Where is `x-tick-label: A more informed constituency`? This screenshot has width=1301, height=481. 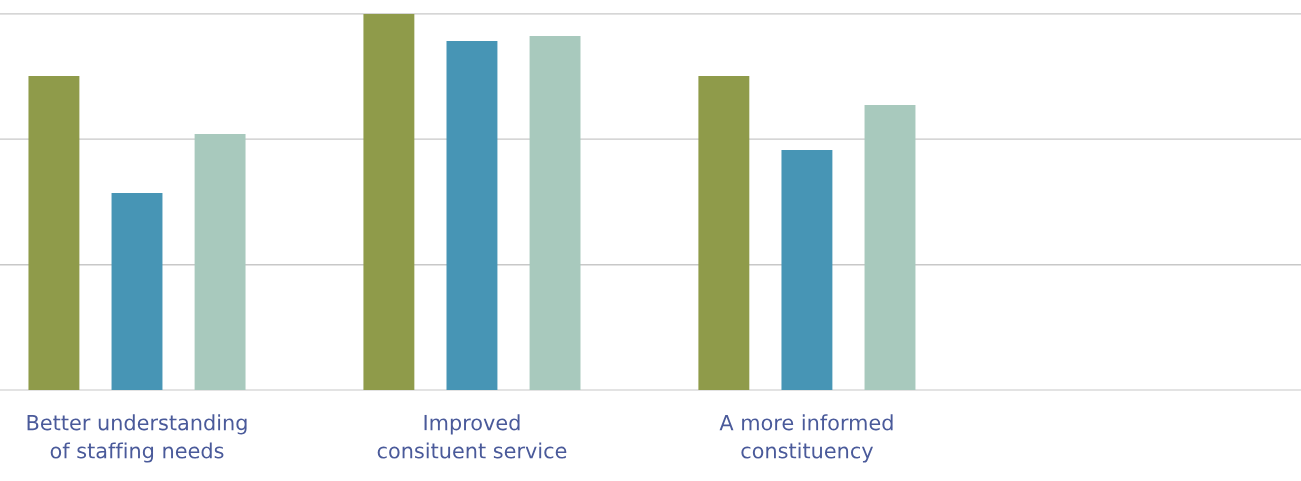 x-tick-label: A more informed constituency is located at coordinates (806, 438).